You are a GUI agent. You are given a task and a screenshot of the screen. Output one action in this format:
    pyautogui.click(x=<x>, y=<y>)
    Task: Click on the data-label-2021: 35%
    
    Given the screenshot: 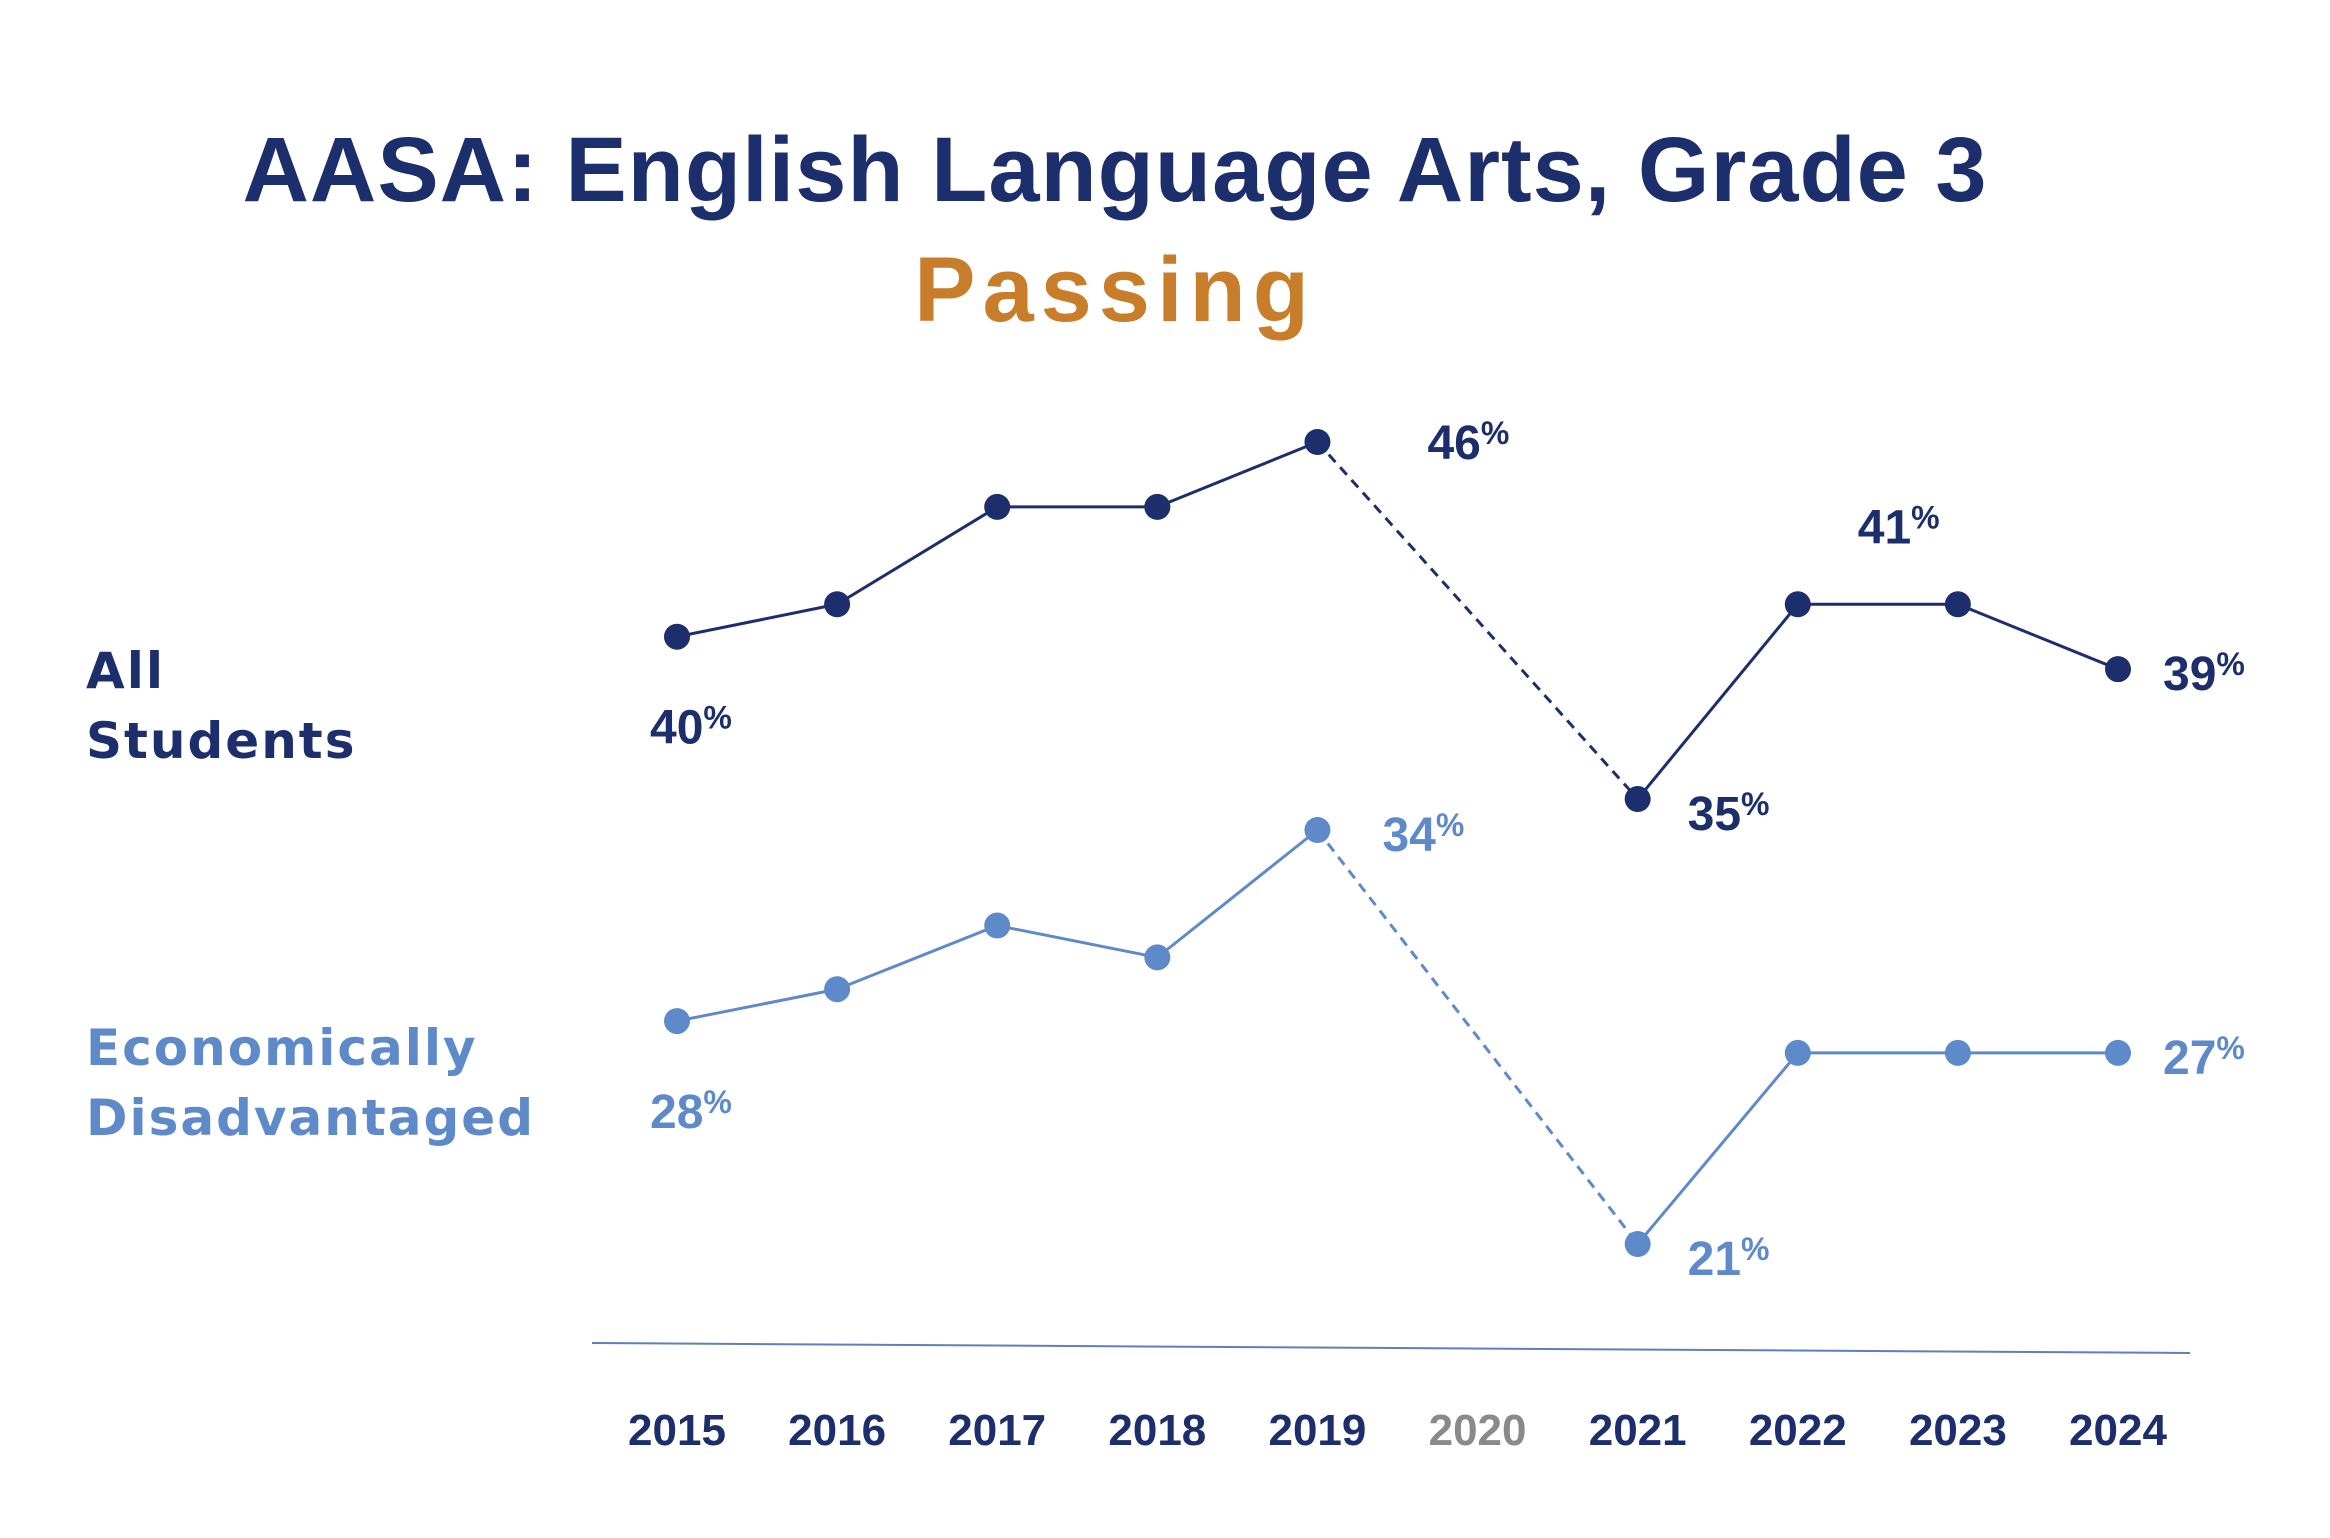 What is the action you would take?
    pyautogui.click(x=1729, y=813)
    